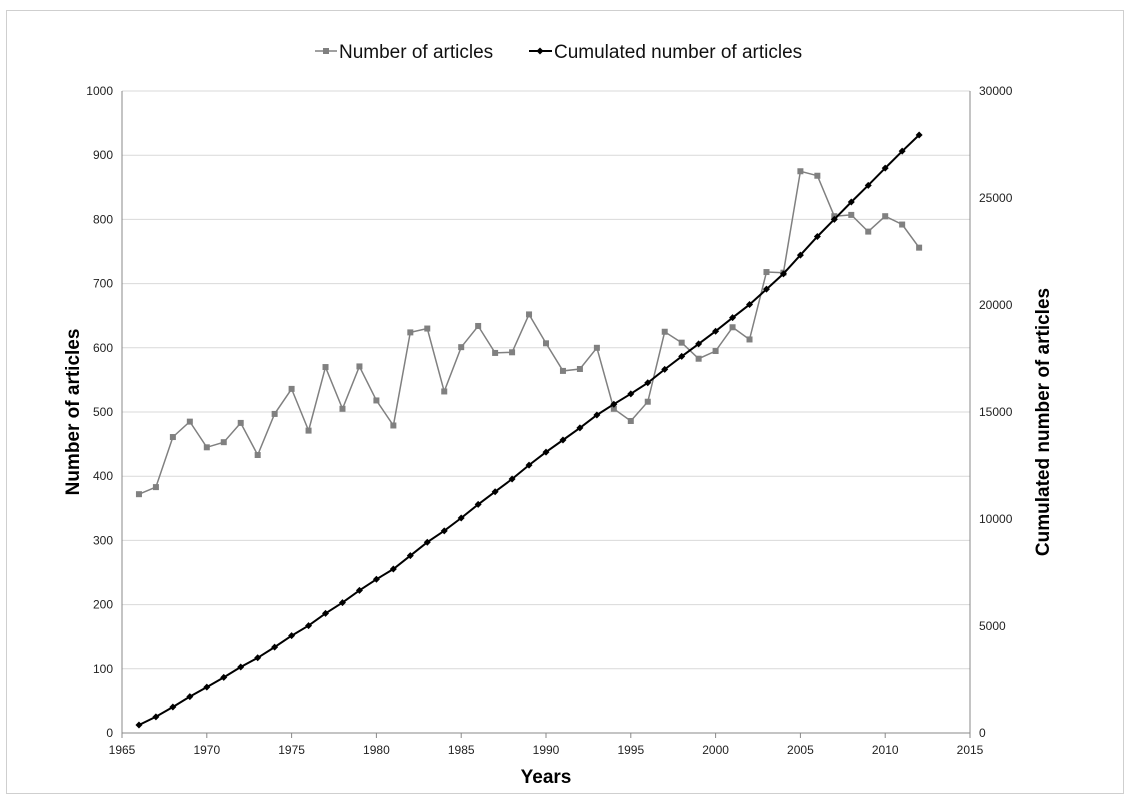 The width and height of the screenshot is (1130, 800). What do you see at coordinates (546, 750) in the screenshot?
I see `x-tick-label: 1990` at bounding box center [546, 750].